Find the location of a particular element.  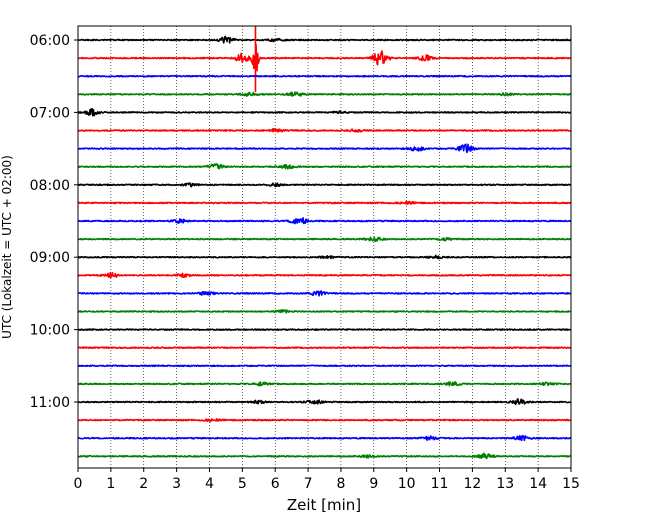

x-tick-label: 12 is located at coordinates (472, 484).